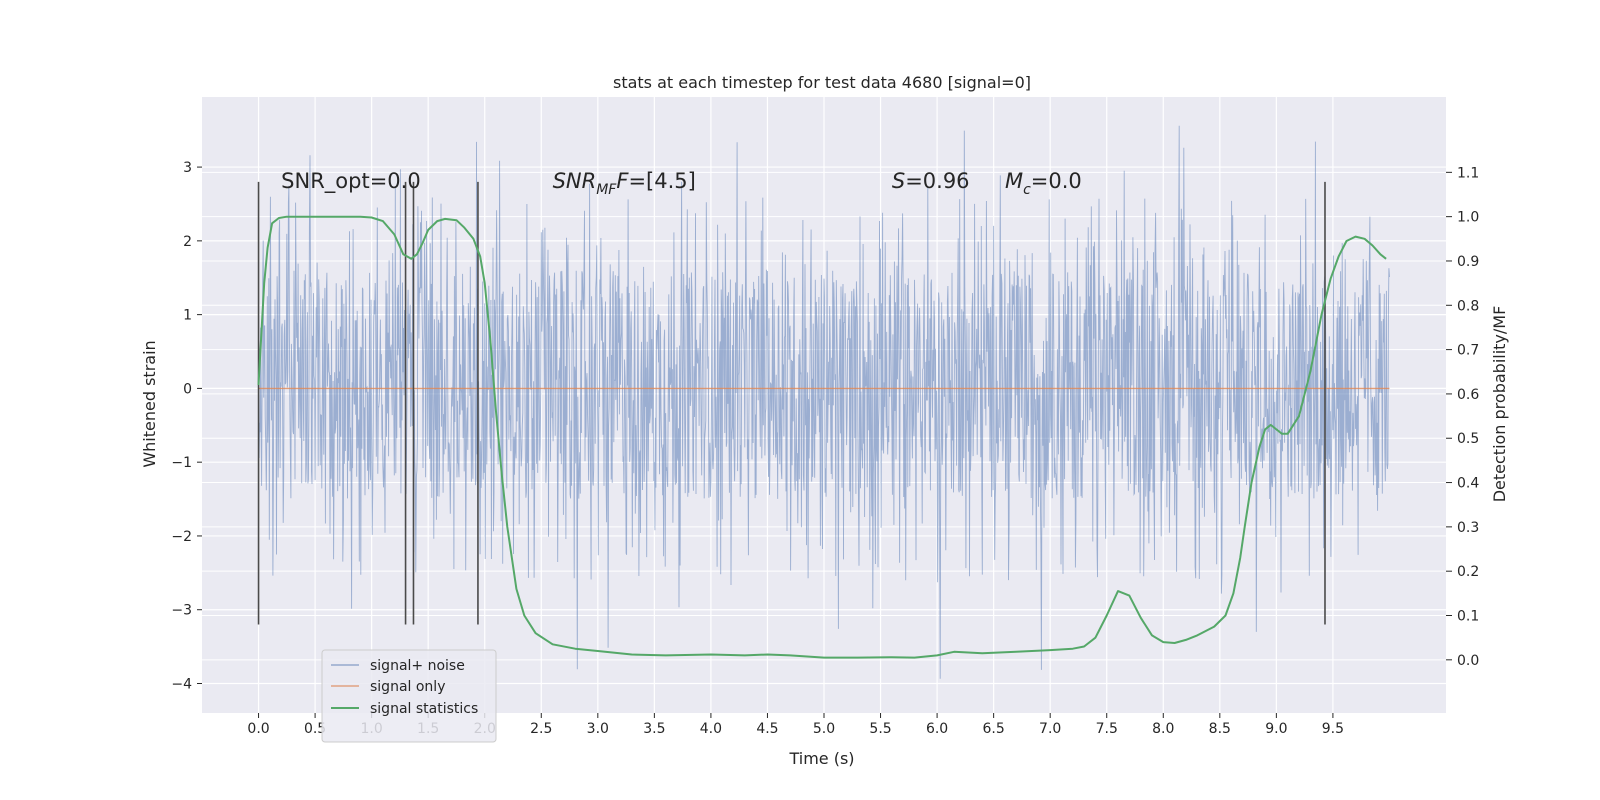 The image size is (1600, 800). I want to click on y-tick-label: −4, so click(181, 684).